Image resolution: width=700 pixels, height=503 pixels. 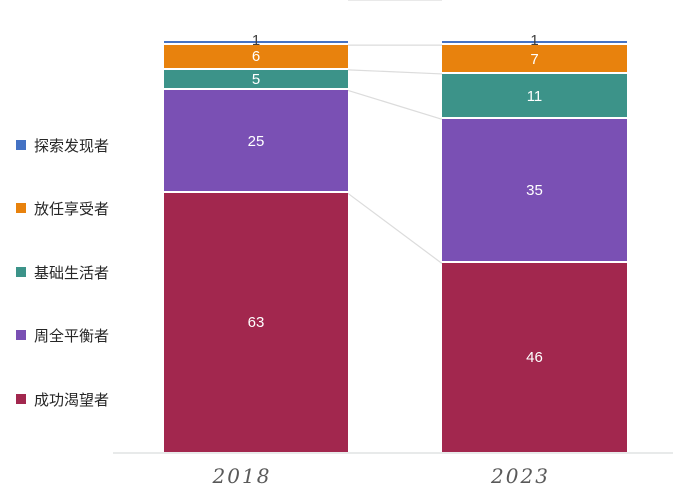 I want to click on bar-segment-2023-s1, so click(x=534, y=59).